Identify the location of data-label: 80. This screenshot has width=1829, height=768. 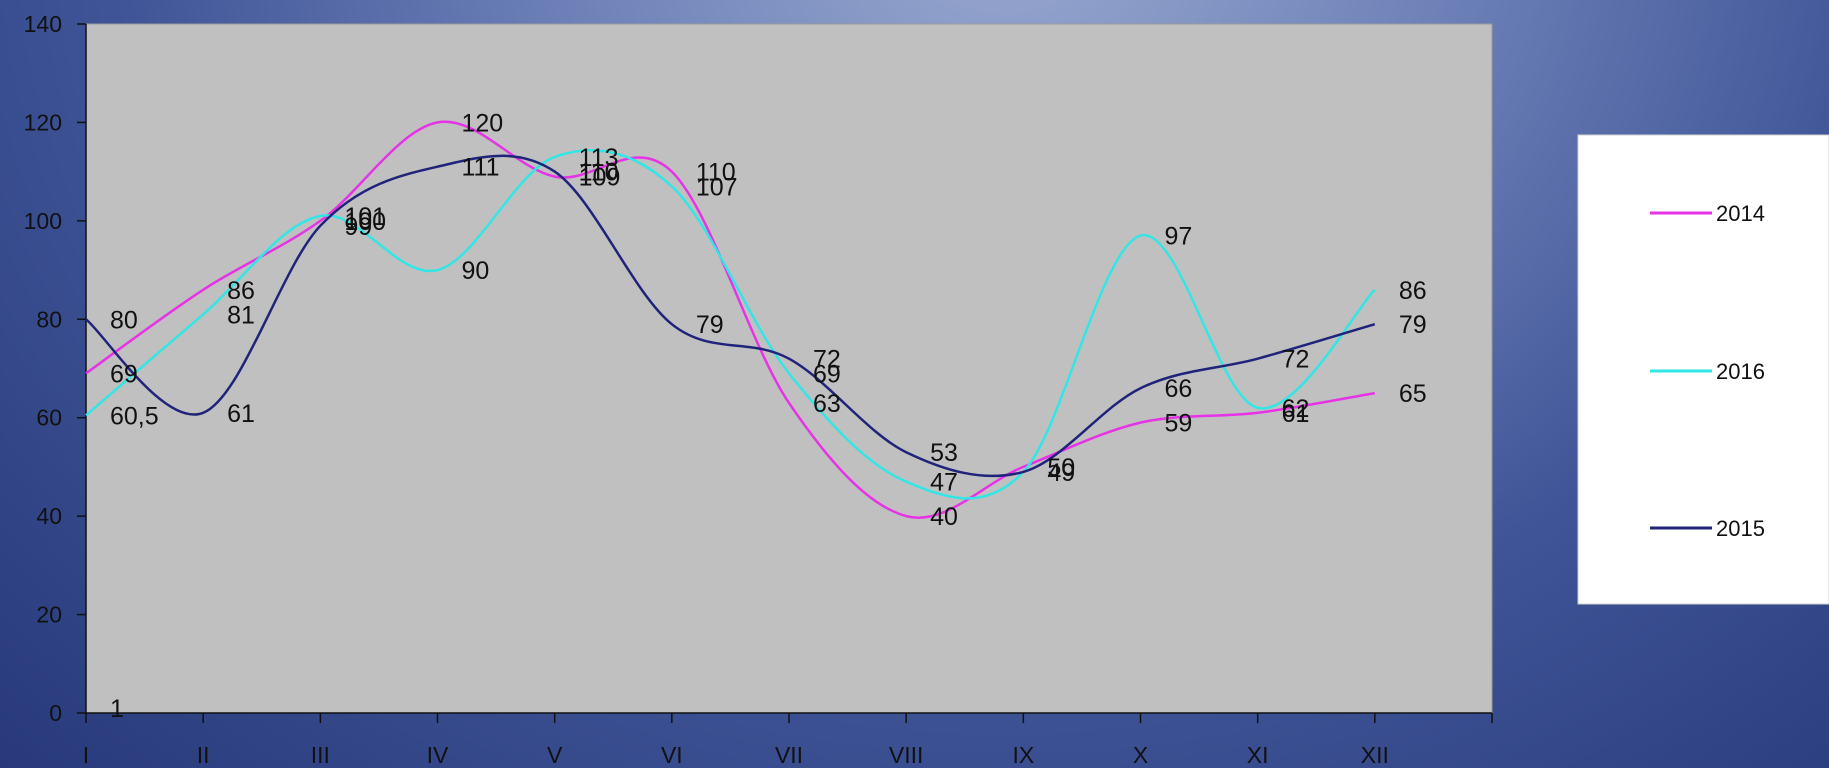
(124, 320).